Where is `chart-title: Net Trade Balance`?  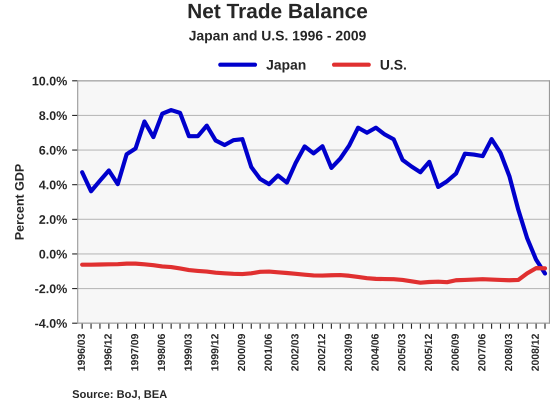
chart-title: Net Trade Balance is located at coordinates (278, 10).